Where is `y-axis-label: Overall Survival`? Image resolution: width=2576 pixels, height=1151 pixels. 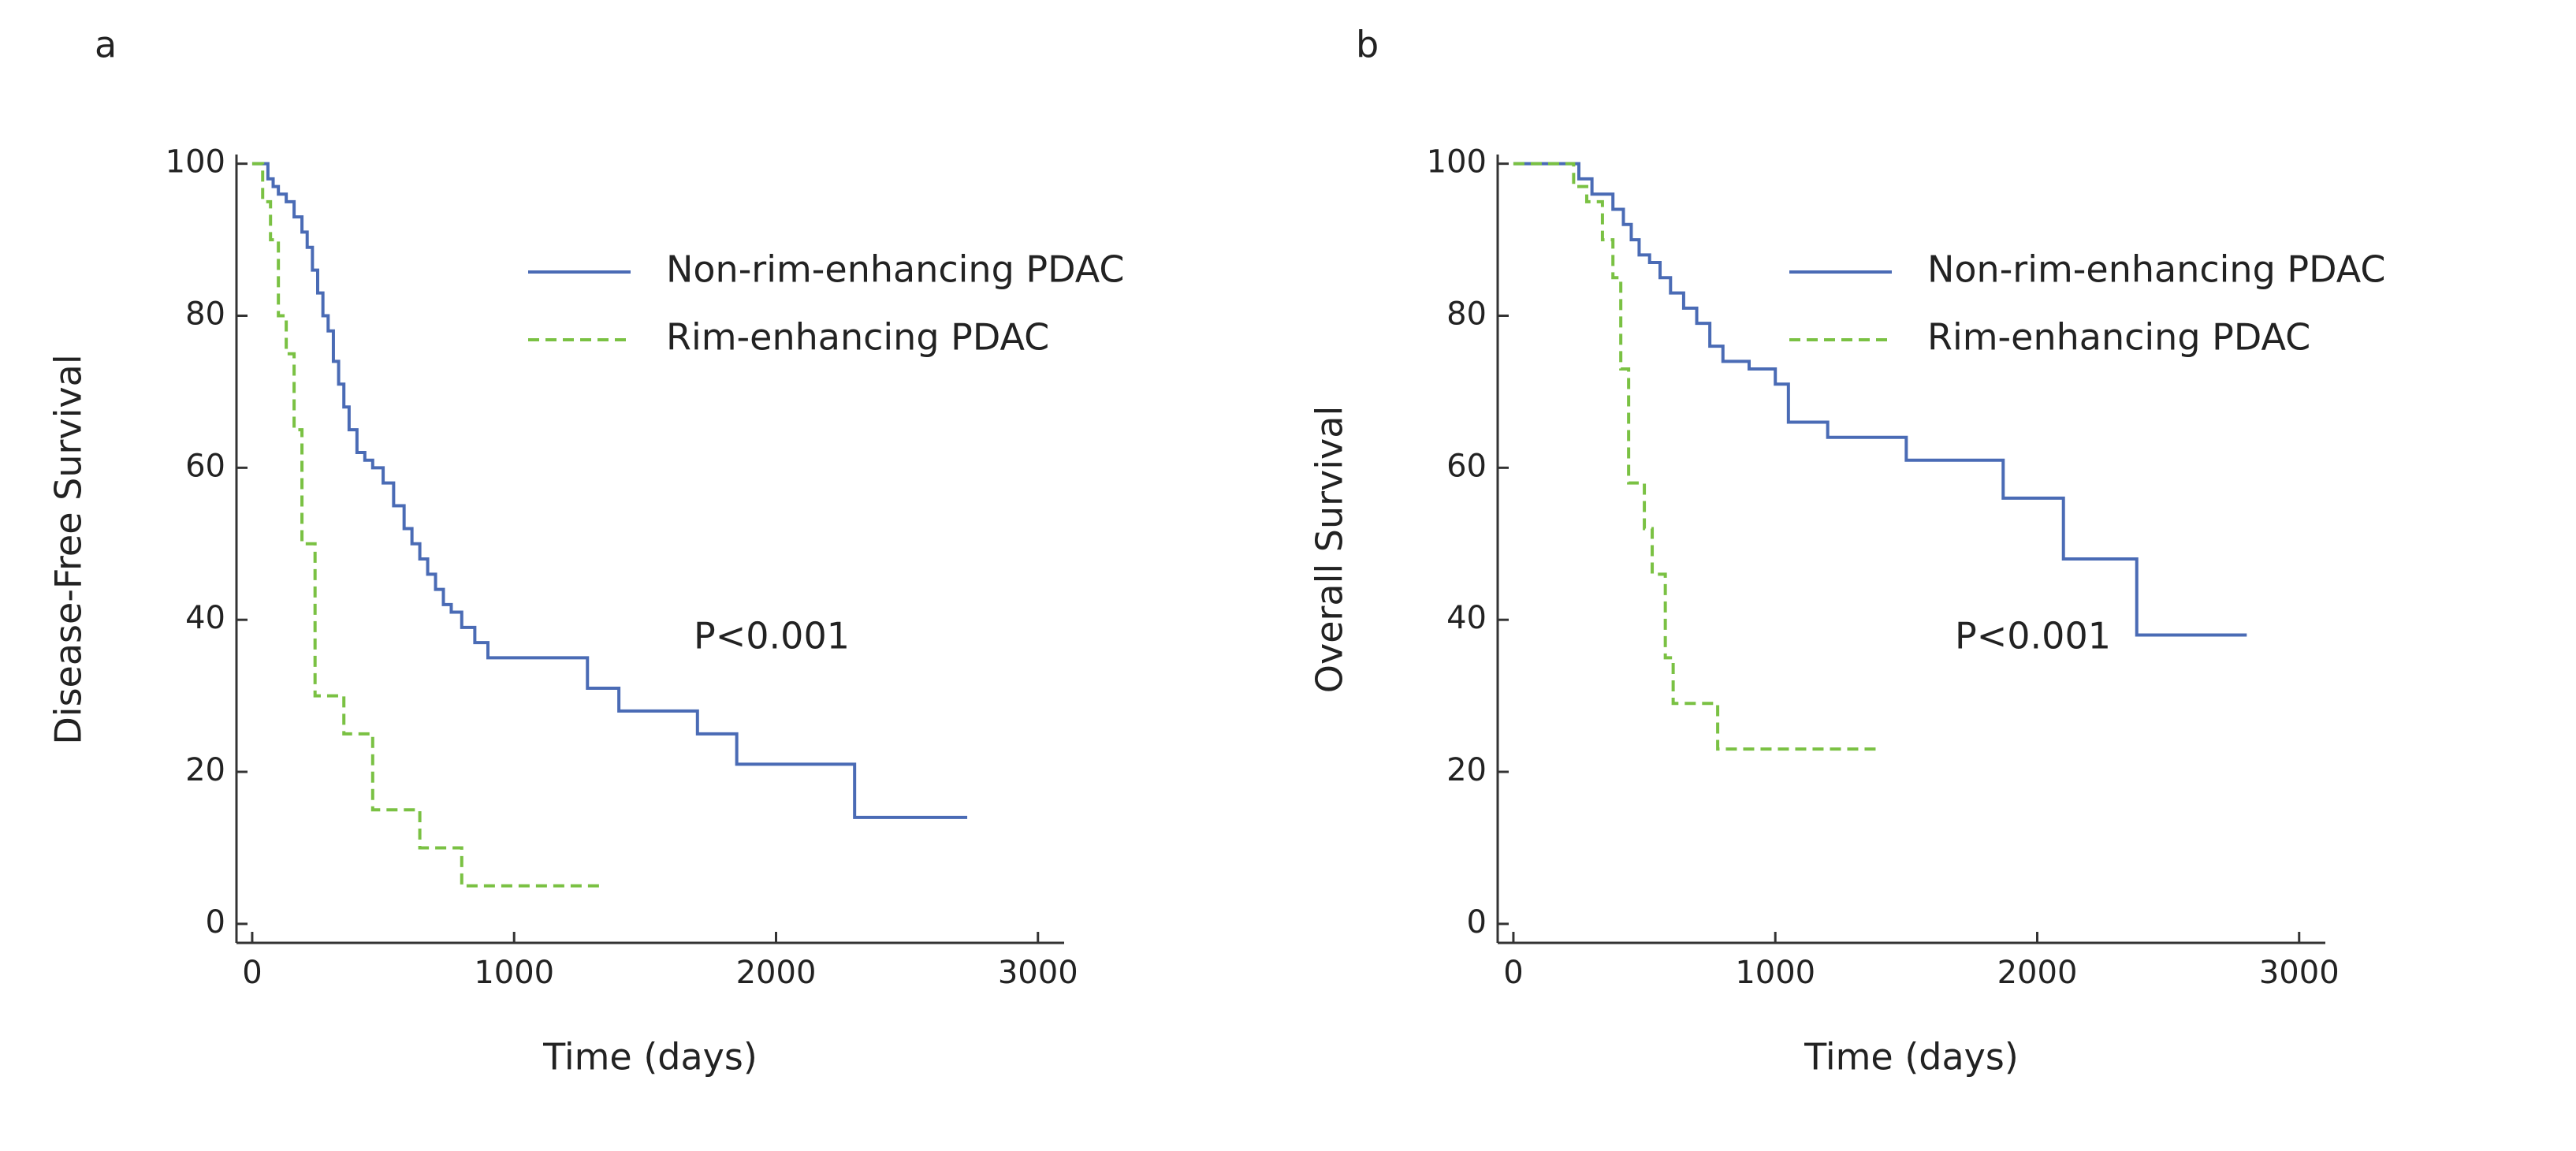 y-axis-label: Overall Survival is located at coordinates (1329, 549).